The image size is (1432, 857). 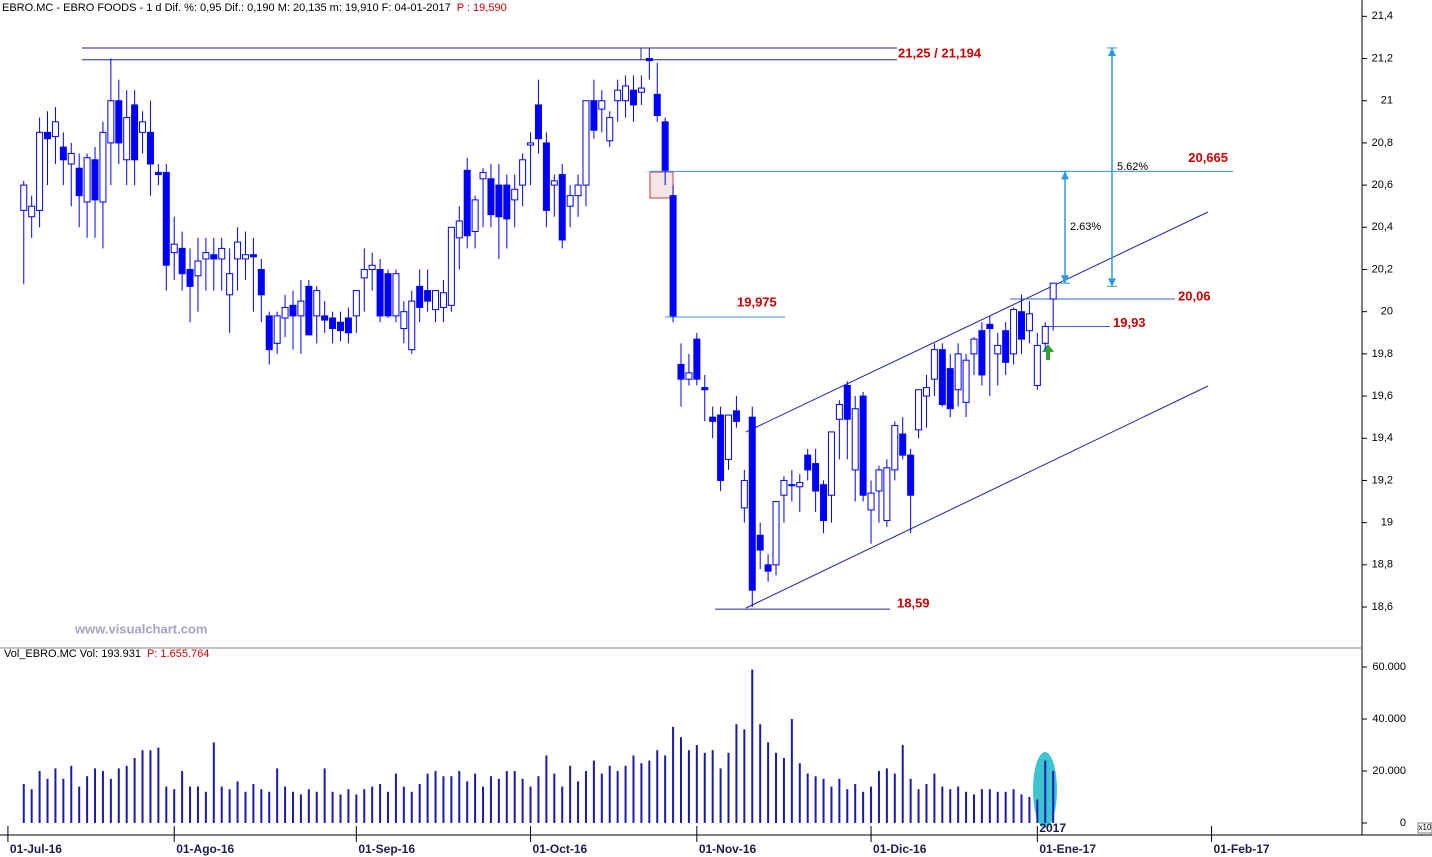 What do you see at coordinates (1052, 828) in the screenshot?
I see `year-label: 2017` at bounding box center [1052, 828].